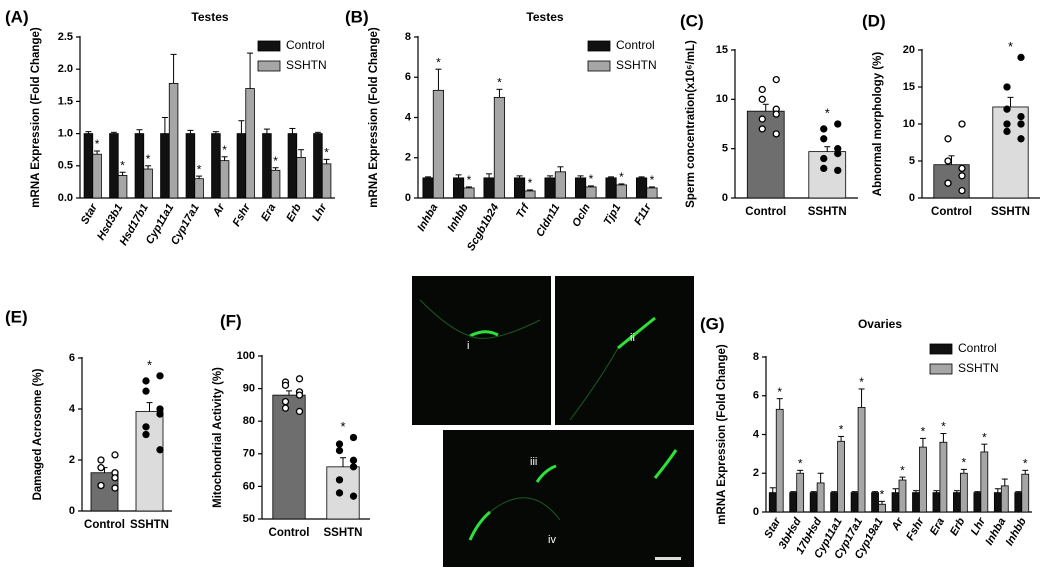 The width and height of the screenshot is (1050, 576). Describe the element at coordinates (65, 37) in the screenshot. I see `y-tick-label: 2.5` at that location.